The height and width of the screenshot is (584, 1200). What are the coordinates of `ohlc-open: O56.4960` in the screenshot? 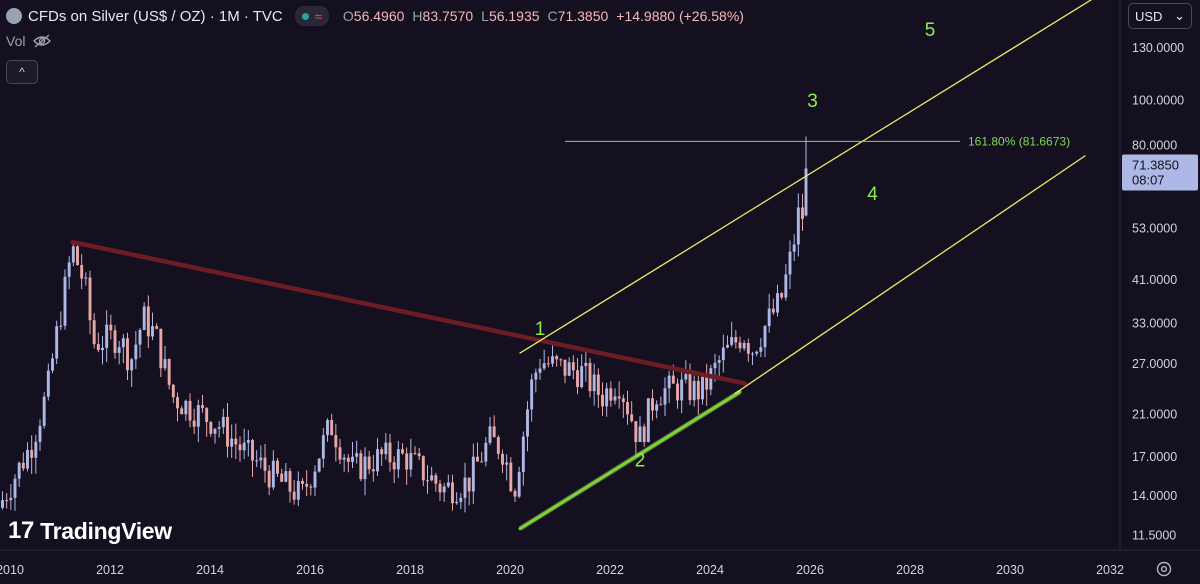 It's located at (373, 16).